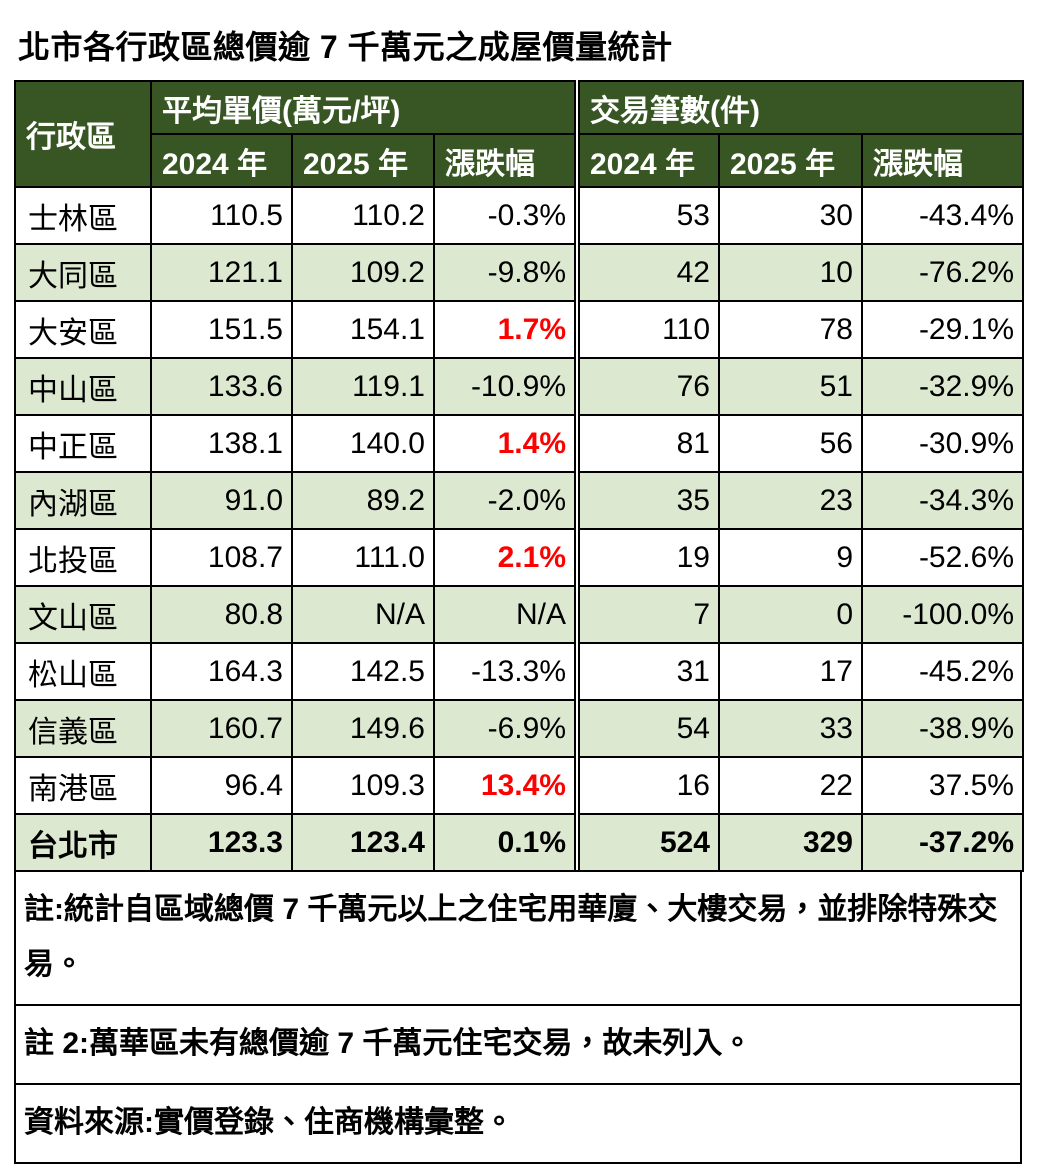 This screenshot has height=1164, width=1038. What do you see at coordinates (942, 386) in the screenshot?
I see `cell-deals-change: -32.9%` at bounding box center [942, 386].